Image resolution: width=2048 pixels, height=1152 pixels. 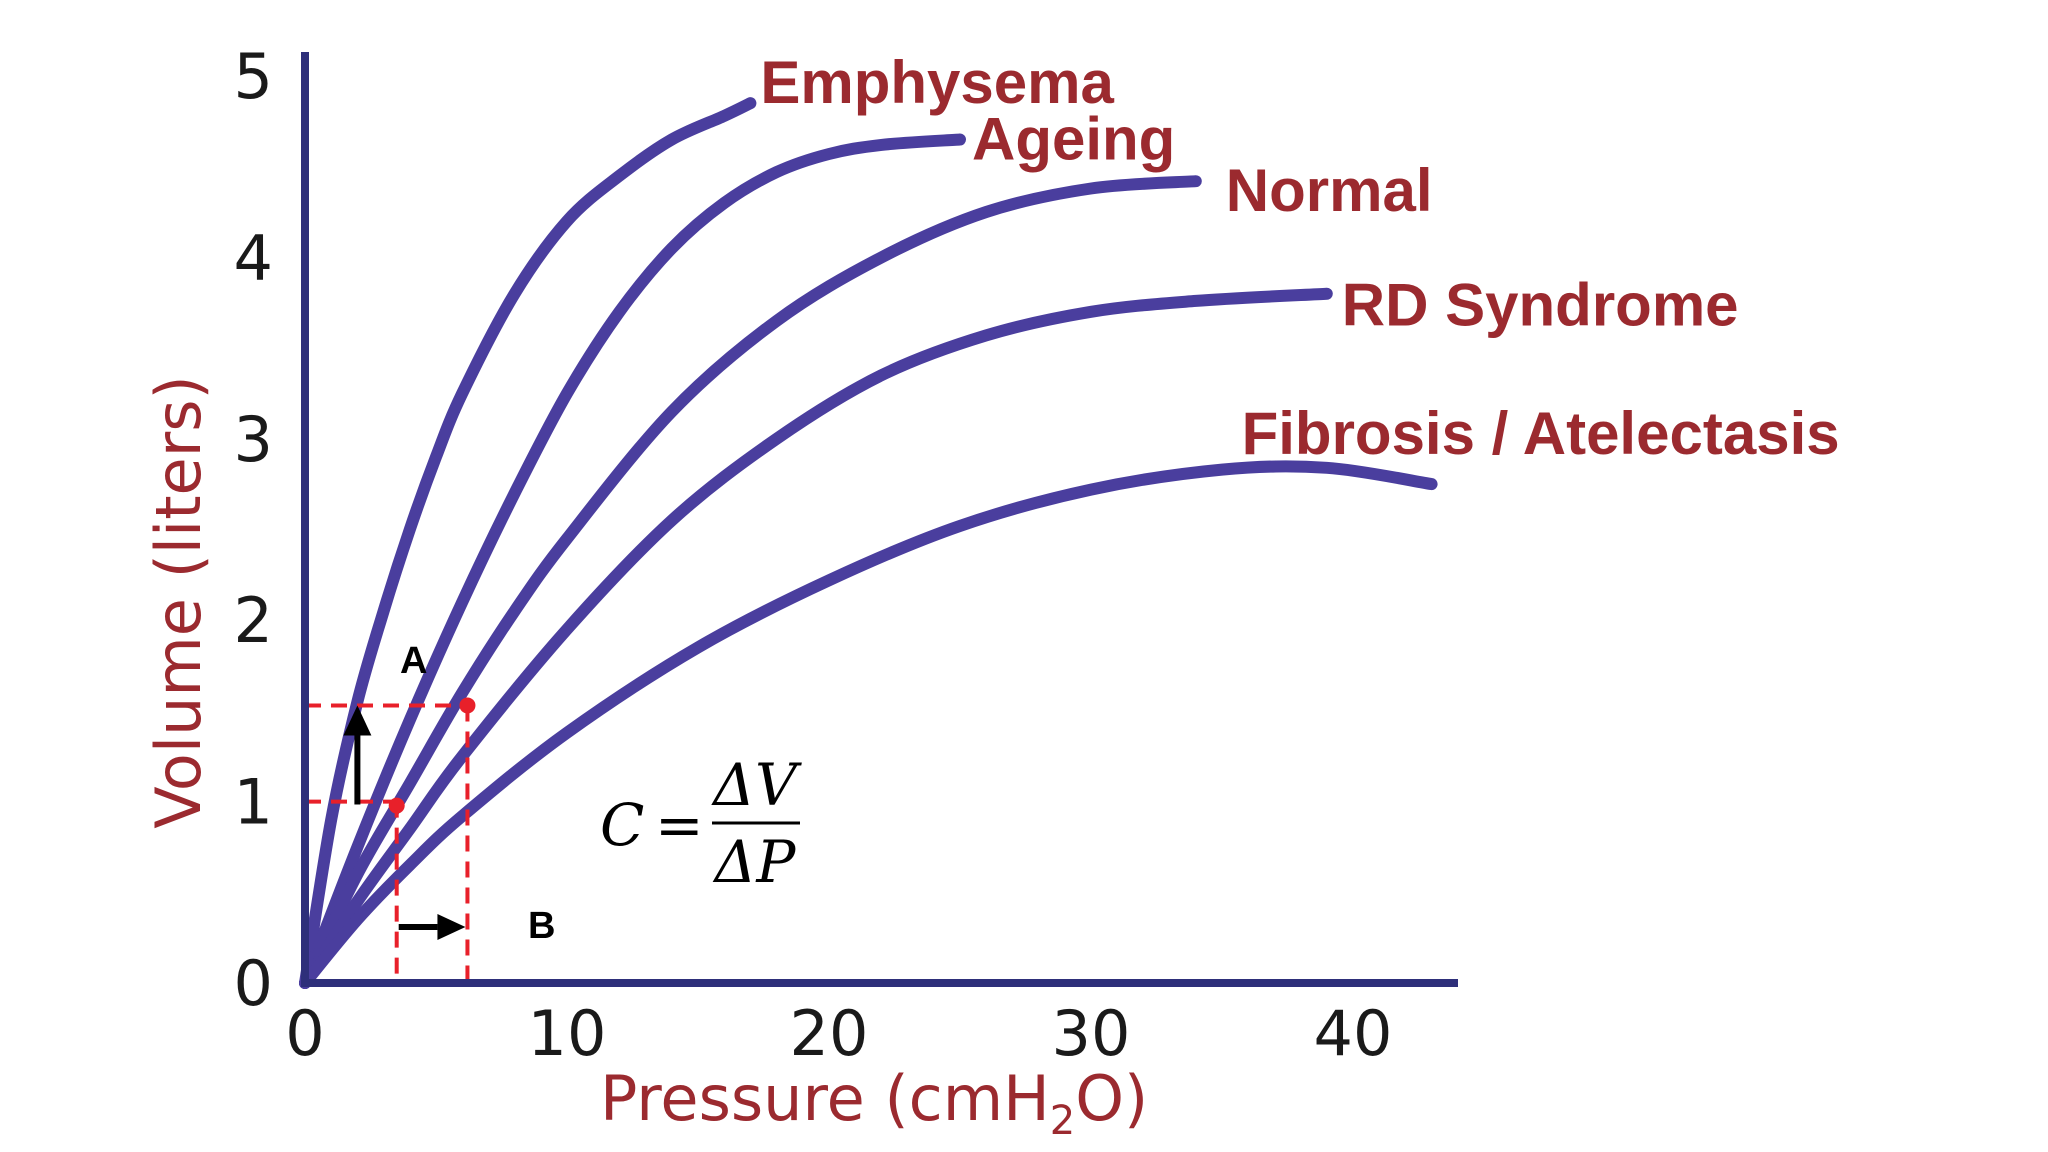 I want to click on guides-group, so click(x=390, y=840).